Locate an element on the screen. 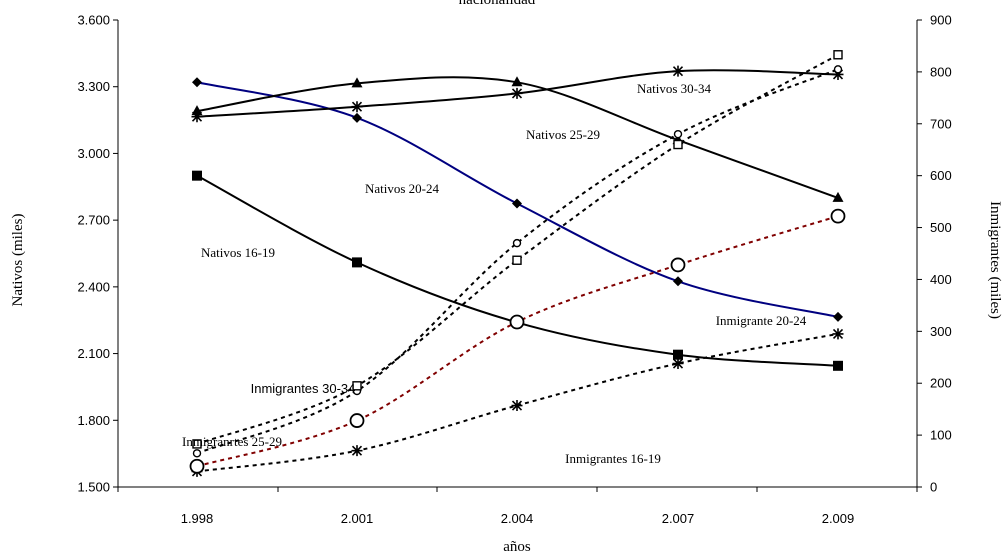 Image resolution: width=1005 pixels, height=555 pixels. y-right-tick-label: 400 is located at coordinates (941, 279).